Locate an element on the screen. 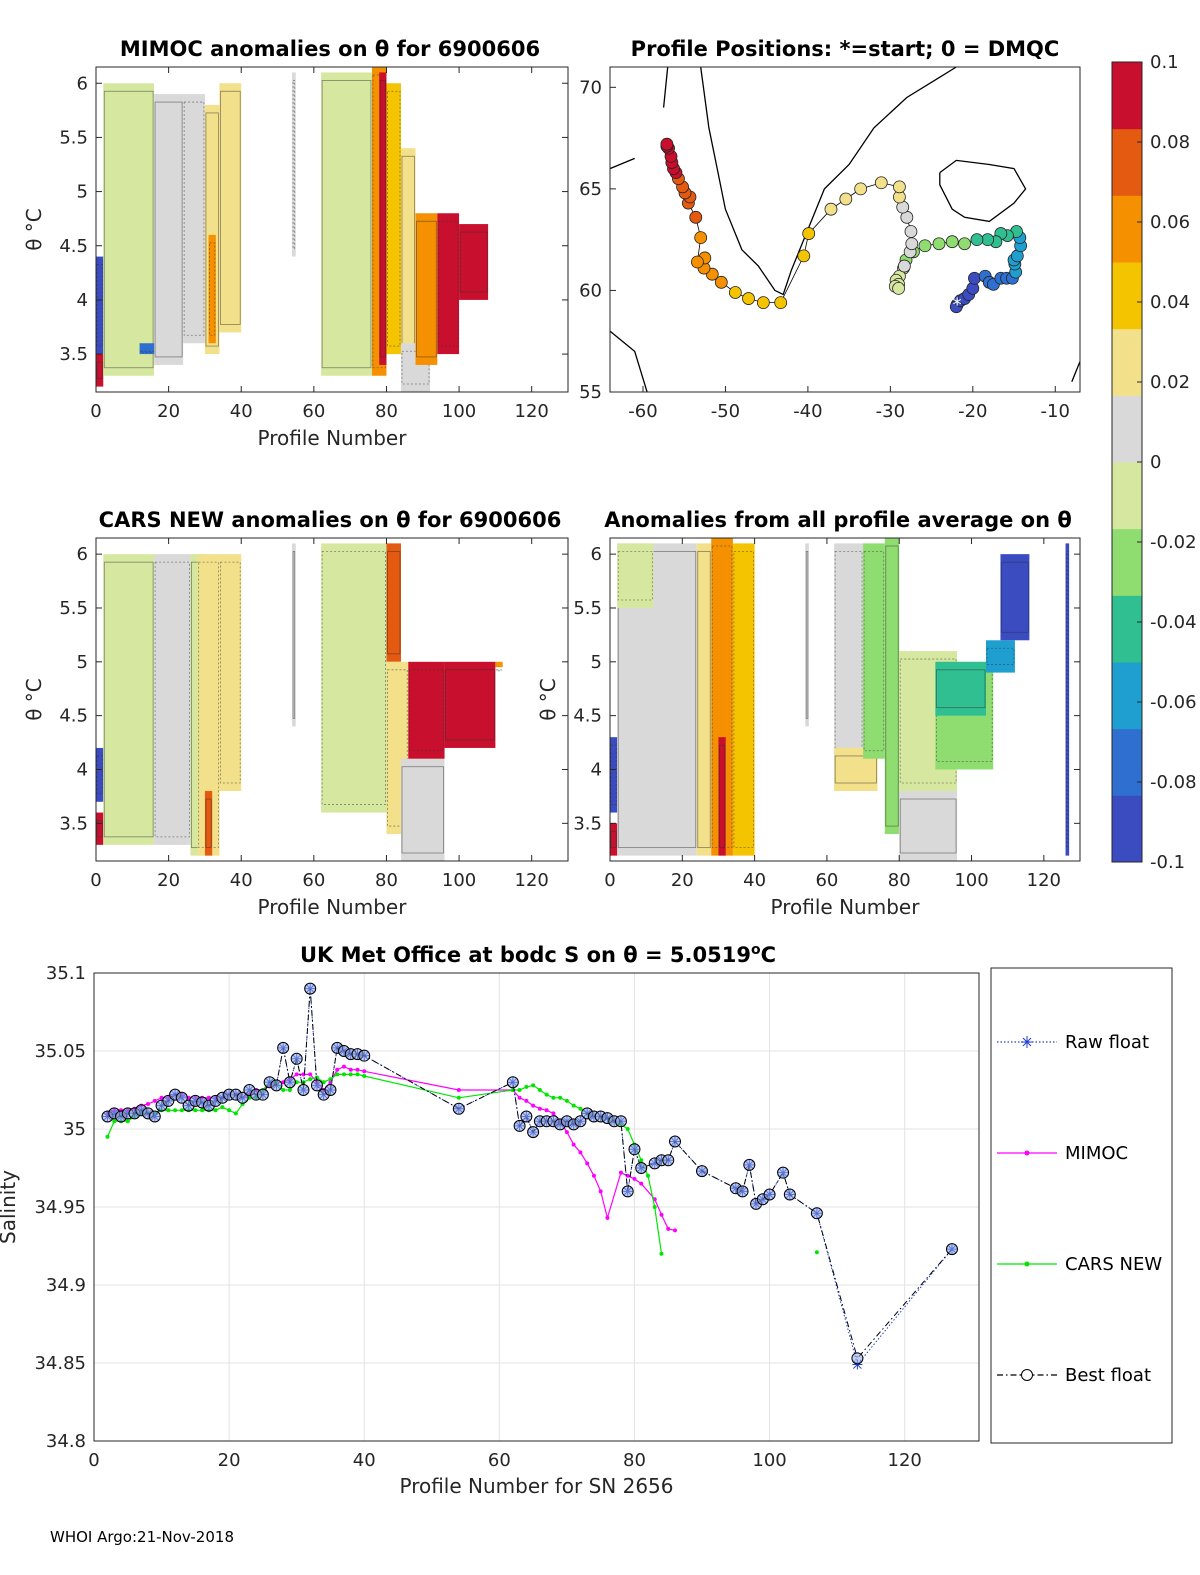 The image size is (1200, 1575). map-y-tick-label: 60 is located at coordinates (590, 290).